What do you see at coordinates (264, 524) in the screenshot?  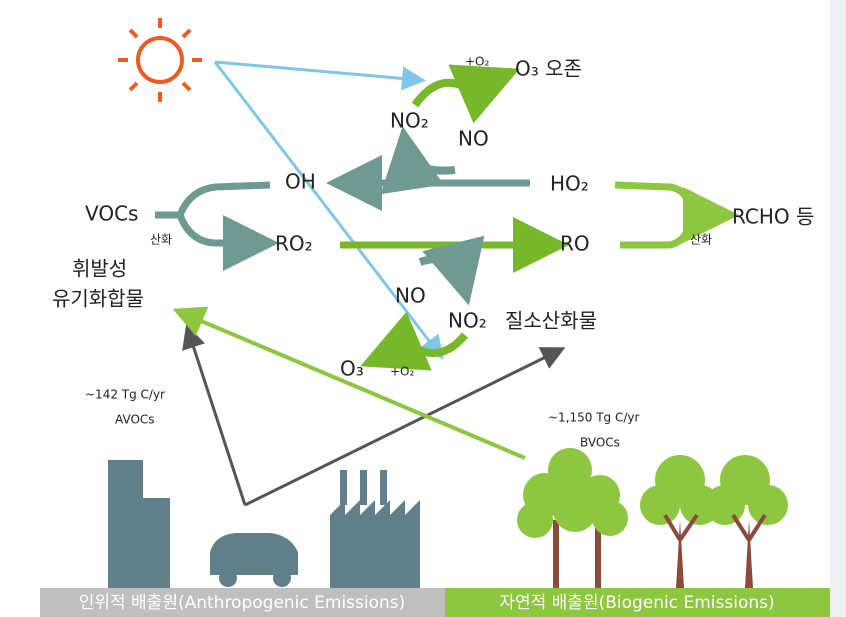 I see `anthropogenic-icons` at bounding box center [264, 524].